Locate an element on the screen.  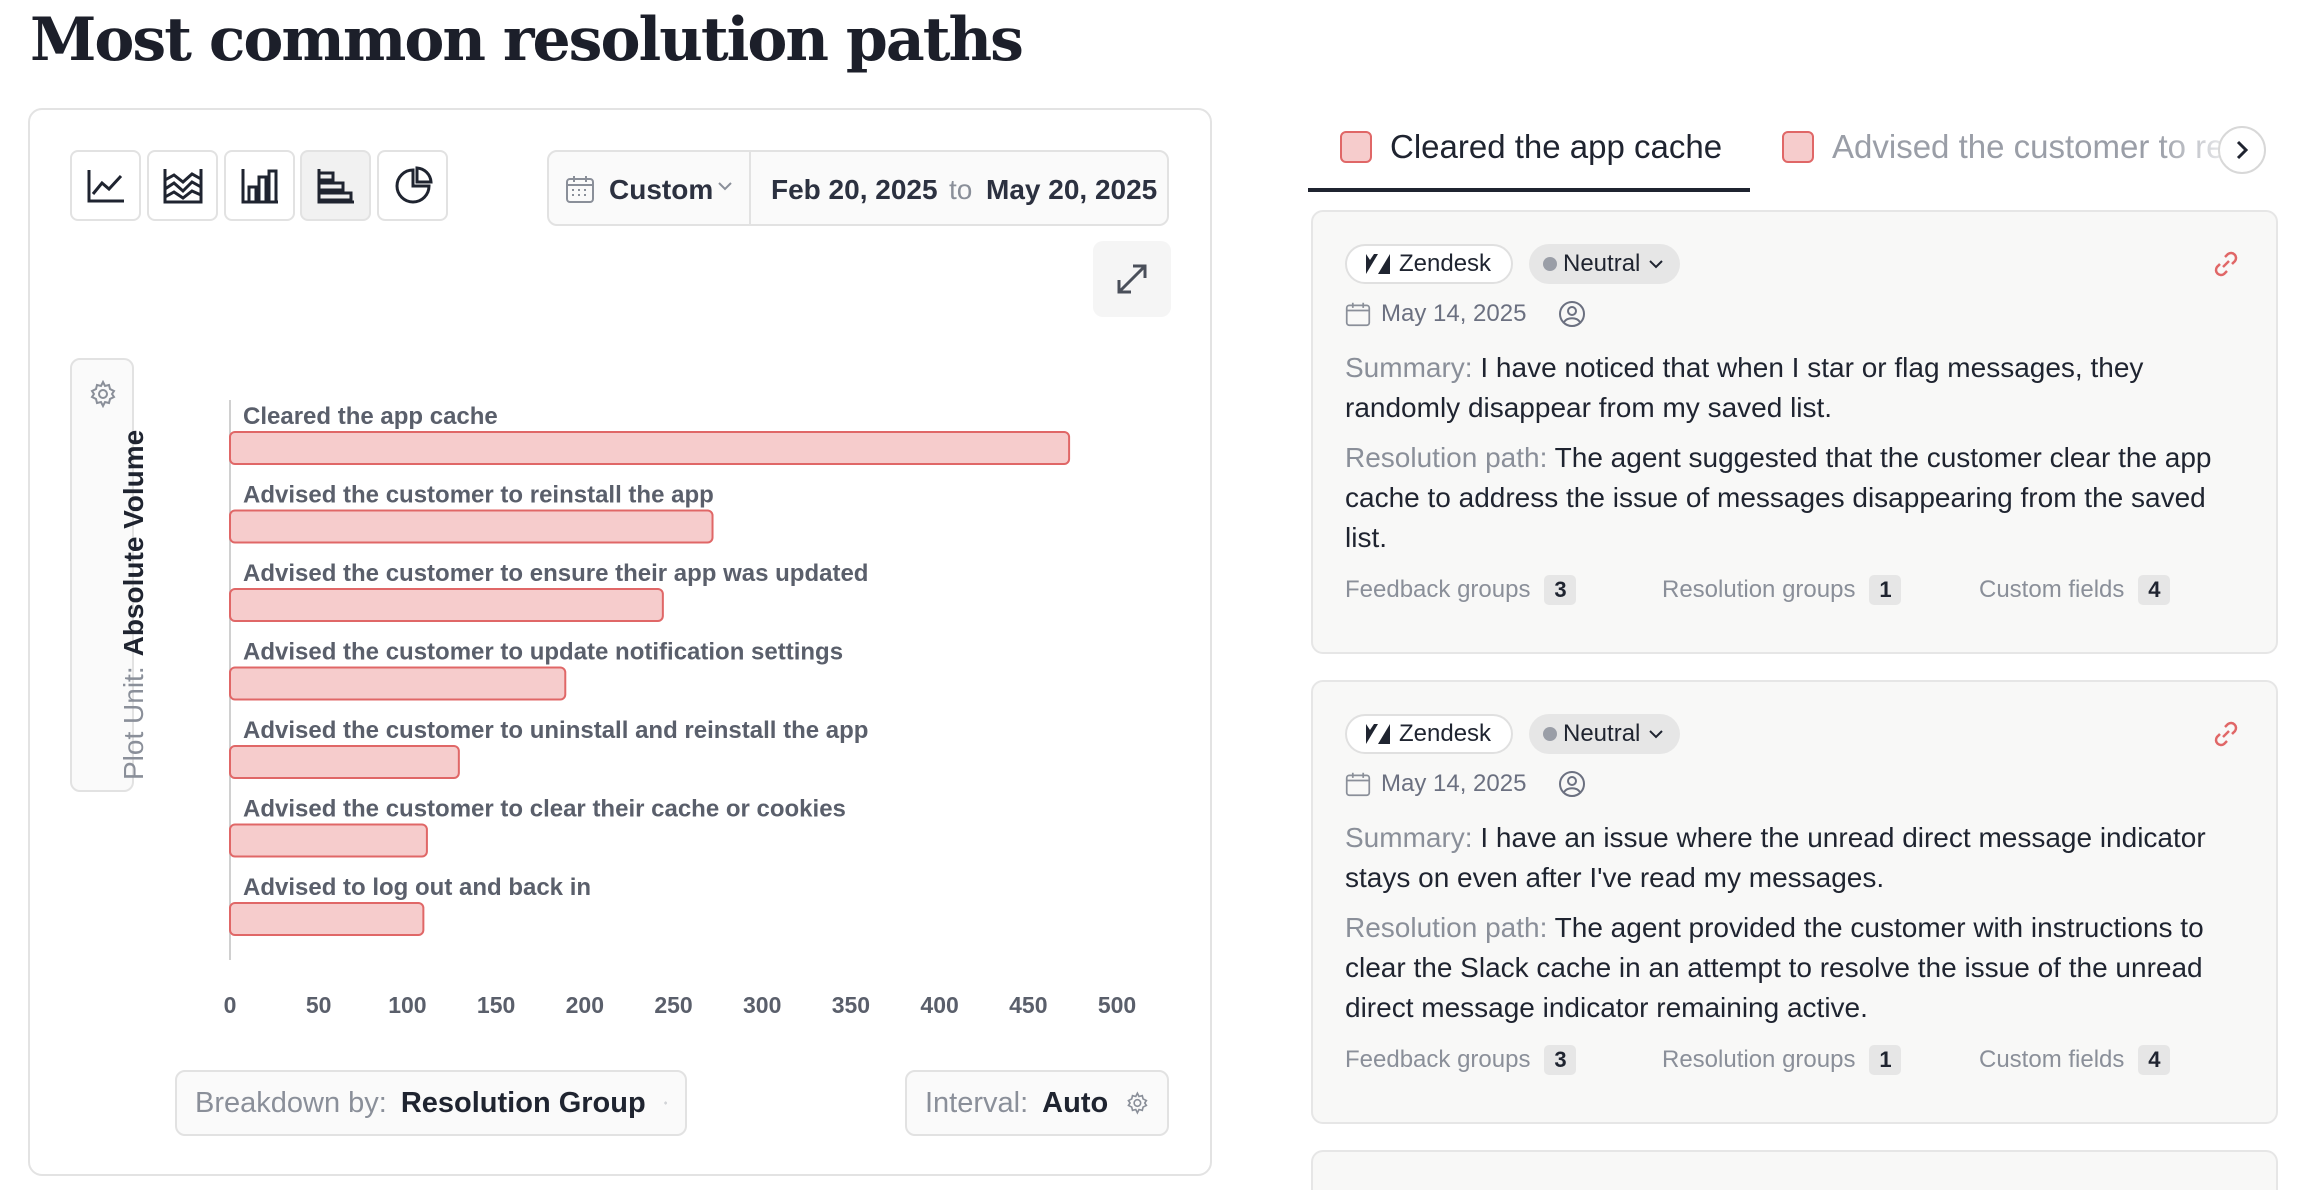
line-chart-icon is located at coordinates (105, 185).